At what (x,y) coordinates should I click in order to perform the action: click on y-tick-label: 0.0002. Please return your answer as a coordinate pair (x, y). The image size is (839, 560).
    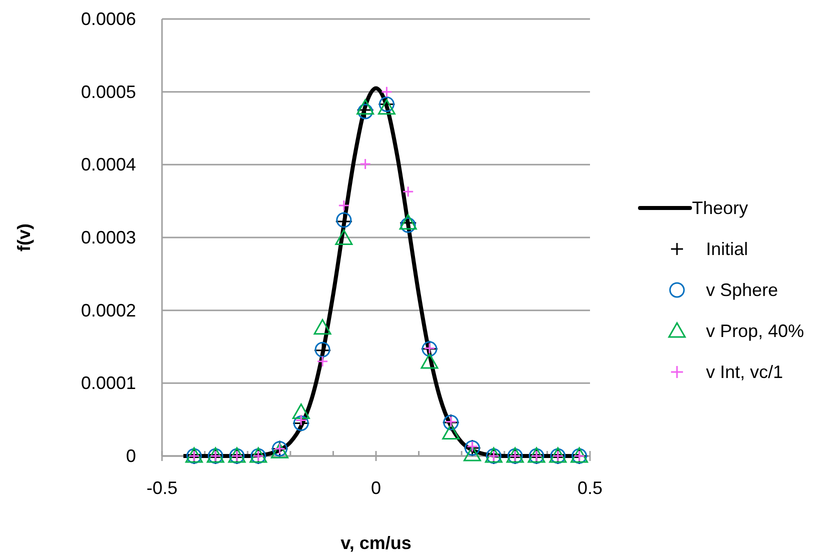
    Looking at the image, I should click on (108, 310).